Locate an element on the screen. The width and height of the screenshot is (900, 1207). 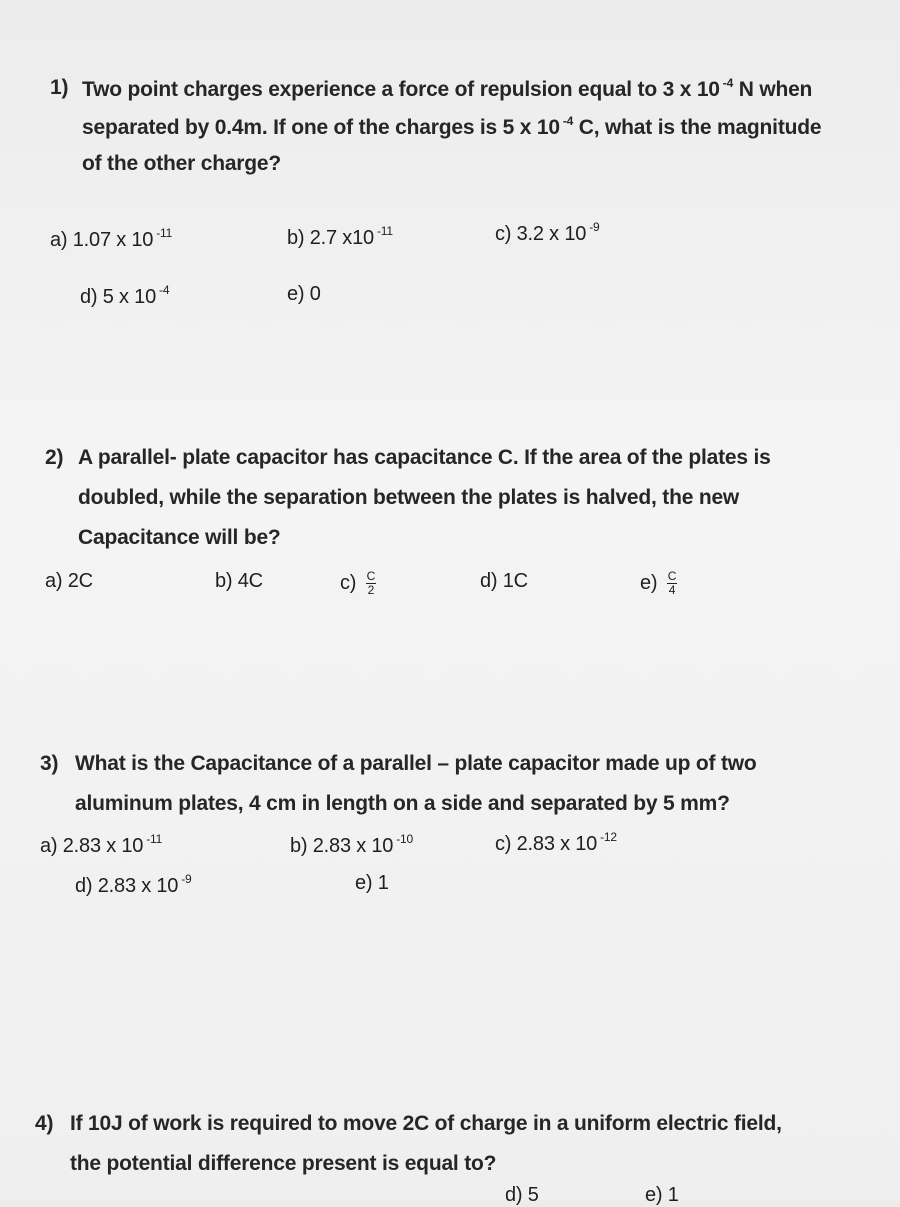
answer-option: c) 3.2 x 10 -9 is located at coordinates (547, 233).